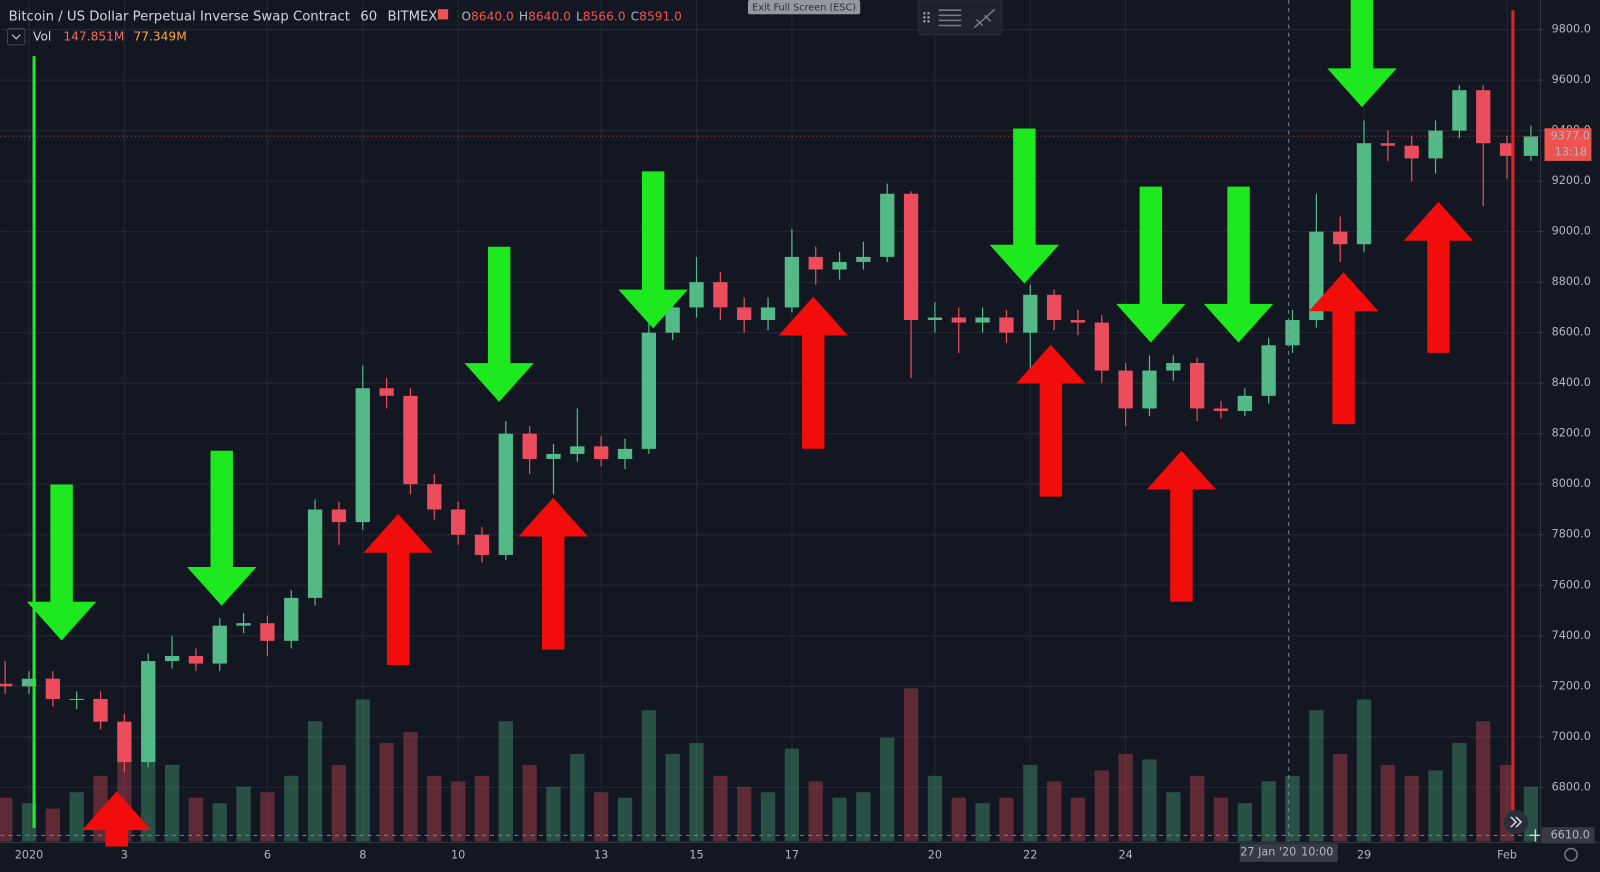  Describe the element at coordinates (1571, 786) in the screenshot. I see `y-tick-label: 6800.0` at that location.